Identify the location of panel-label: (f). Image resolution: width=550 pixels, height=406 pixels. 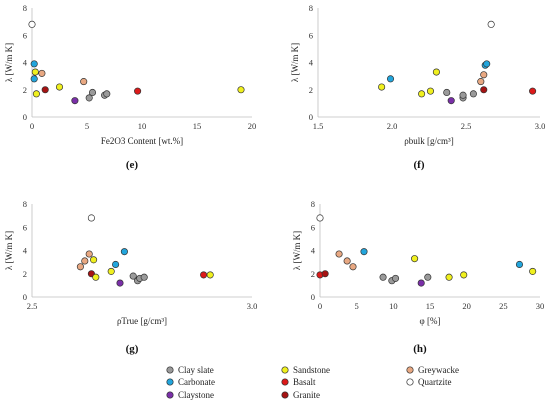
(419, 165).